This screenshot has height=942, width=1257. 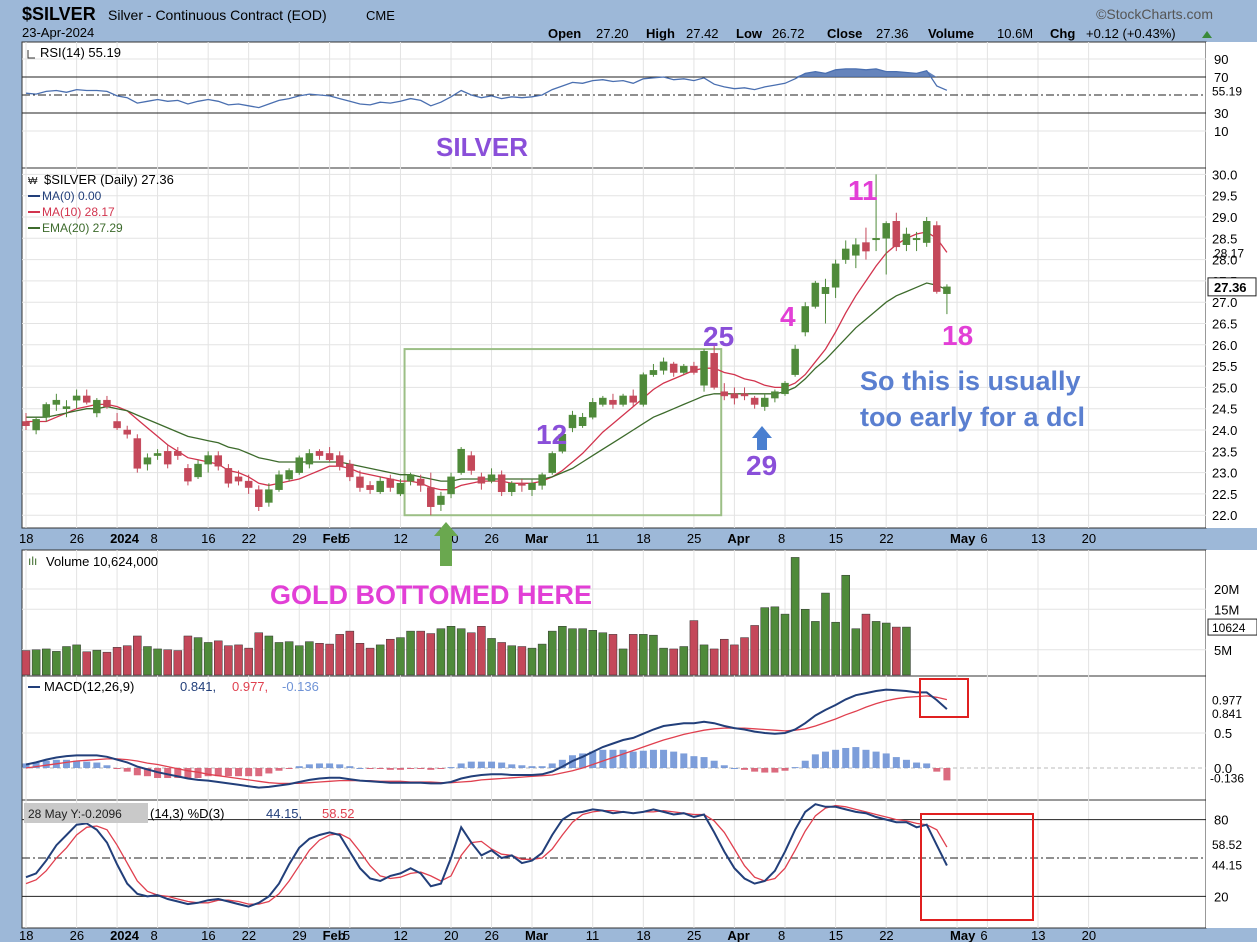 I want to click on close-last-box, so click(x=1232, y=287).